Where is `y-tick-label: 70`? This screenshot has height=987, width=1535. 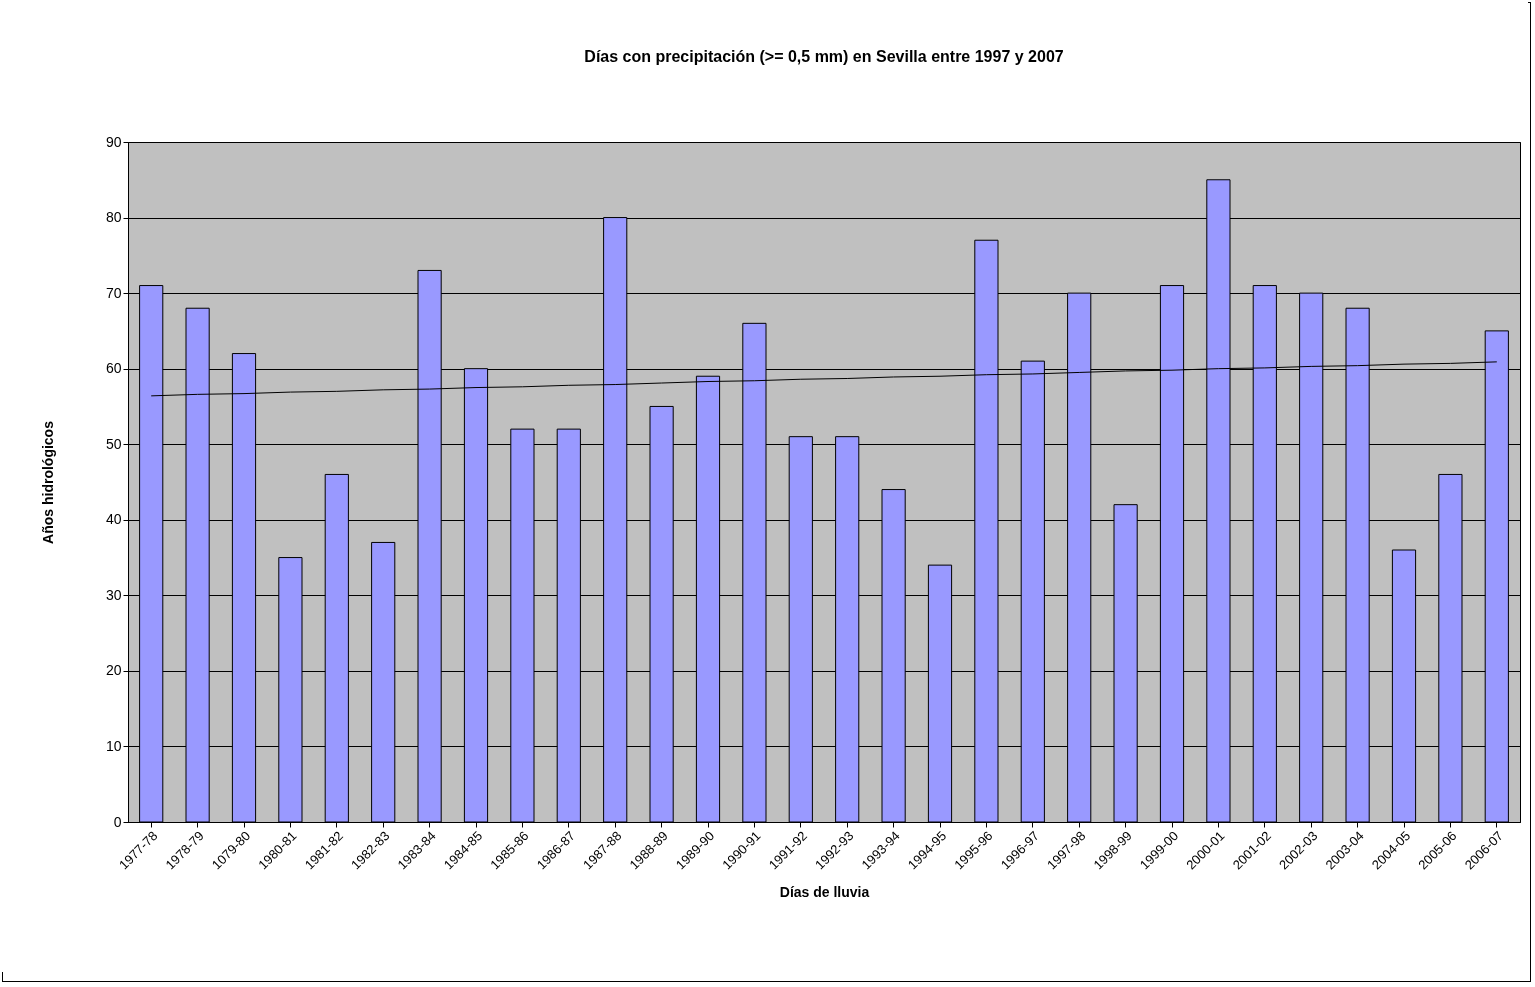
y-tick-label: 70 is located at coordinates (113, 292).